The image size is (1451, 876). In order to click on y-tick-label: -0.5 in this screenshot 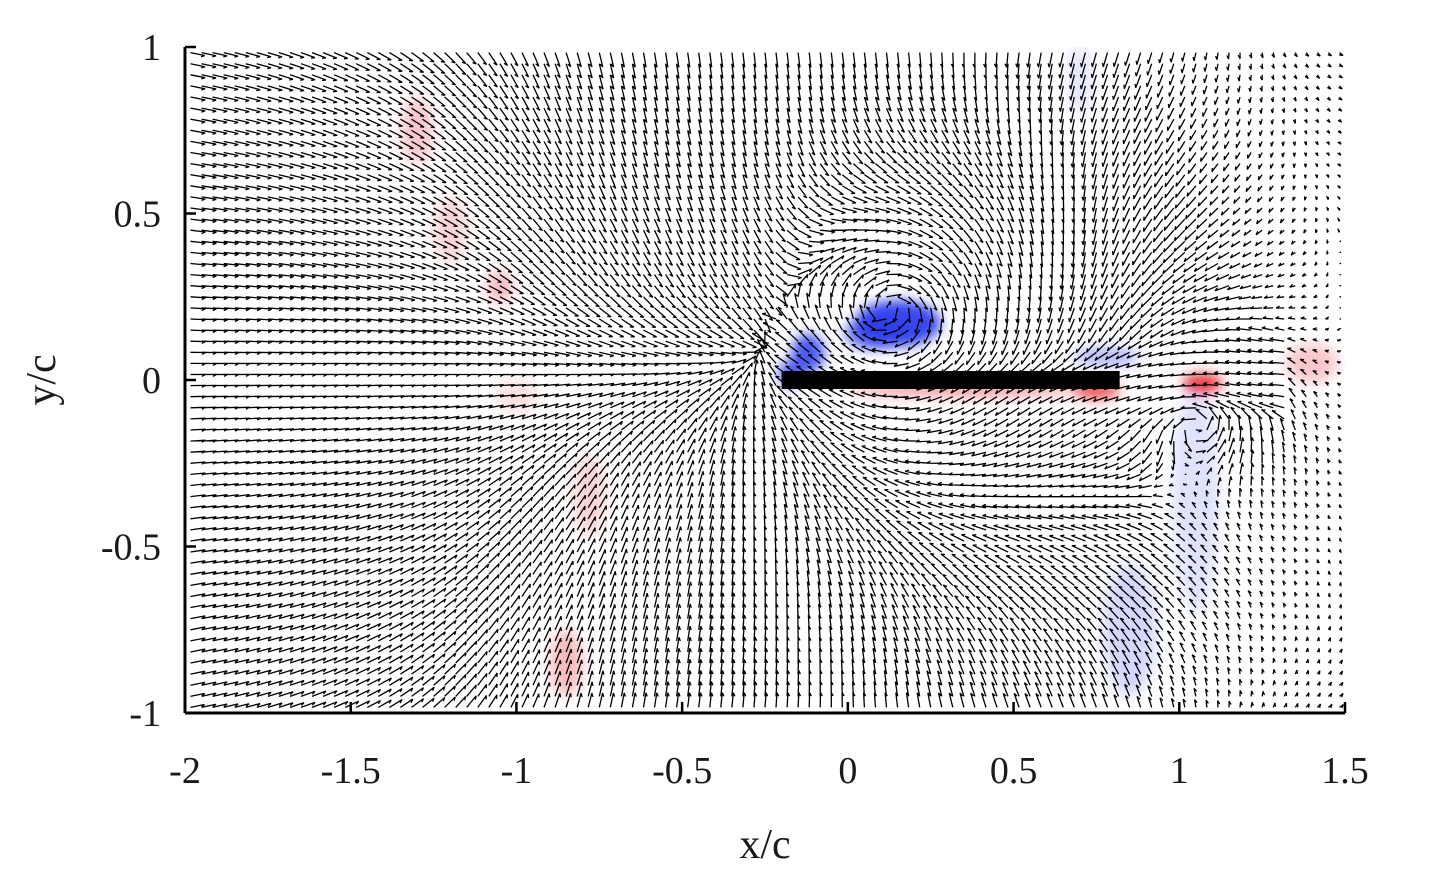, I will do `click(131, 548)`.